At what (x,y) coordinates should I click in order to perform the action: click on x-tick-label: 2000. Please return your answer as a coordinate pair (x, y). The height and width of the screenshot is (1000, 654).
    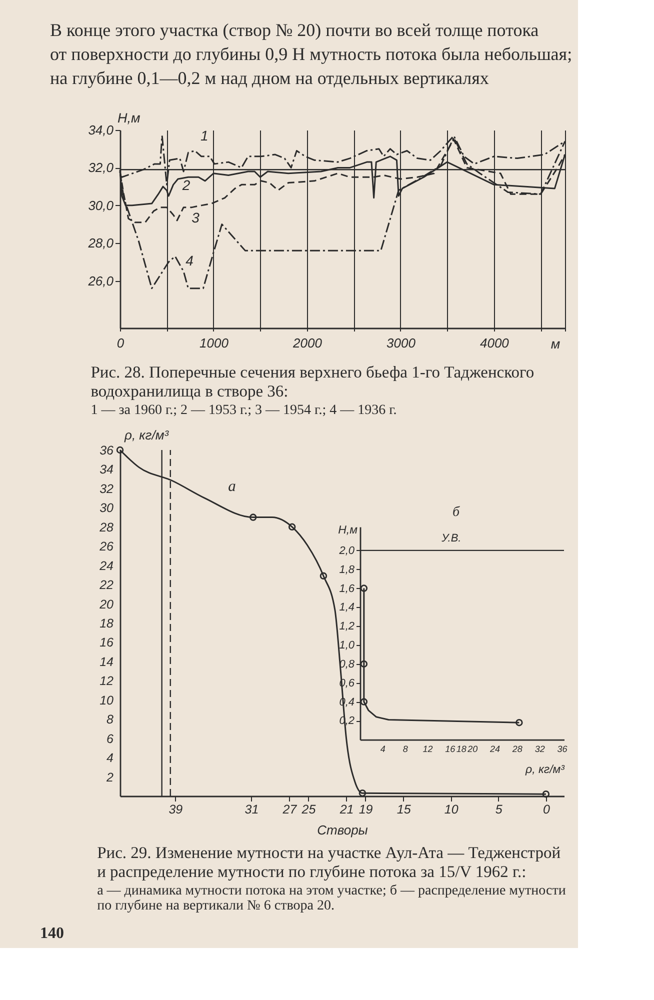
    Looking at the image, I should click on (307, 343).